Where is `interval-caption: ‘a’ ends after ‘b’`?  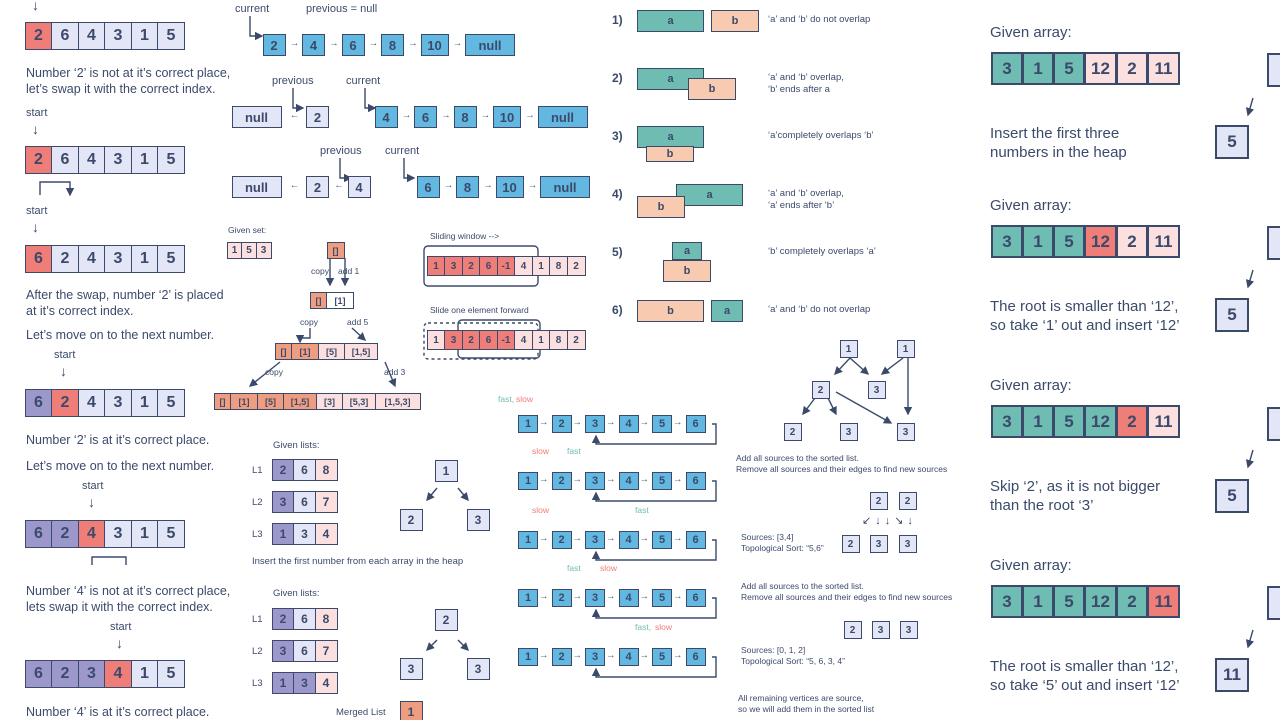 interval-caption: ‘a’ ends after ‘b’ is located at coordinates (801, 205).